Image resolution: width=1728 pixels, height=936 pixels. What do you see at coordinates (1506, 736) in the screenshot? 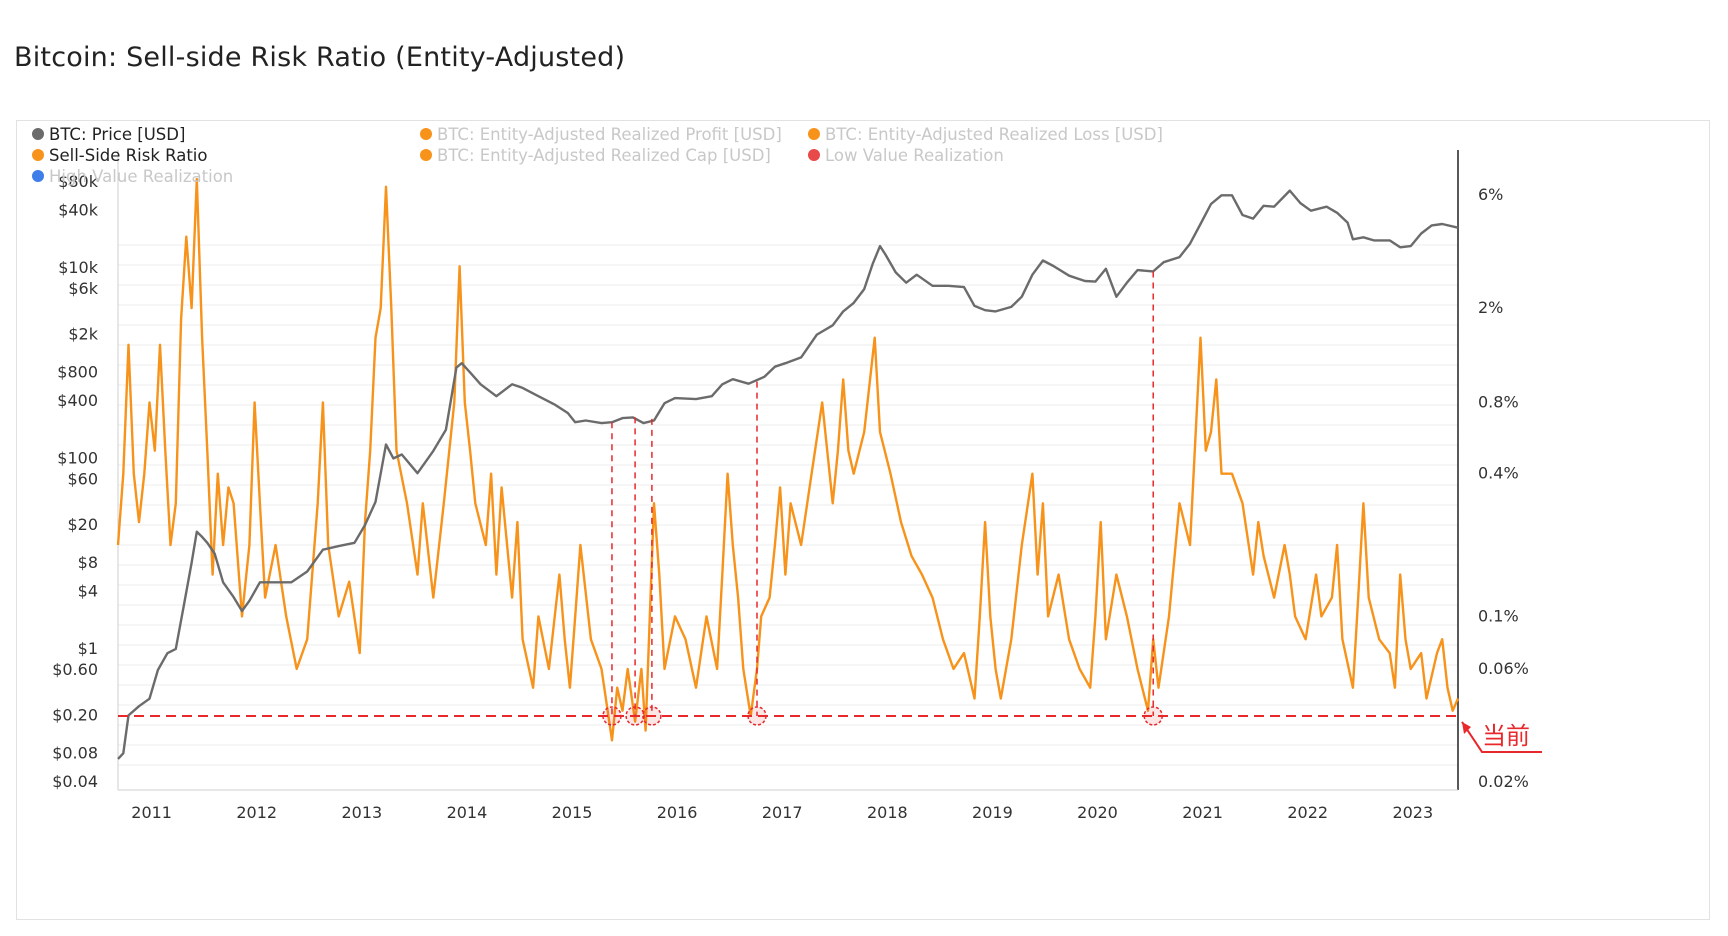
I see `annotation-text: 当前` at bounding box center [1506, 736].